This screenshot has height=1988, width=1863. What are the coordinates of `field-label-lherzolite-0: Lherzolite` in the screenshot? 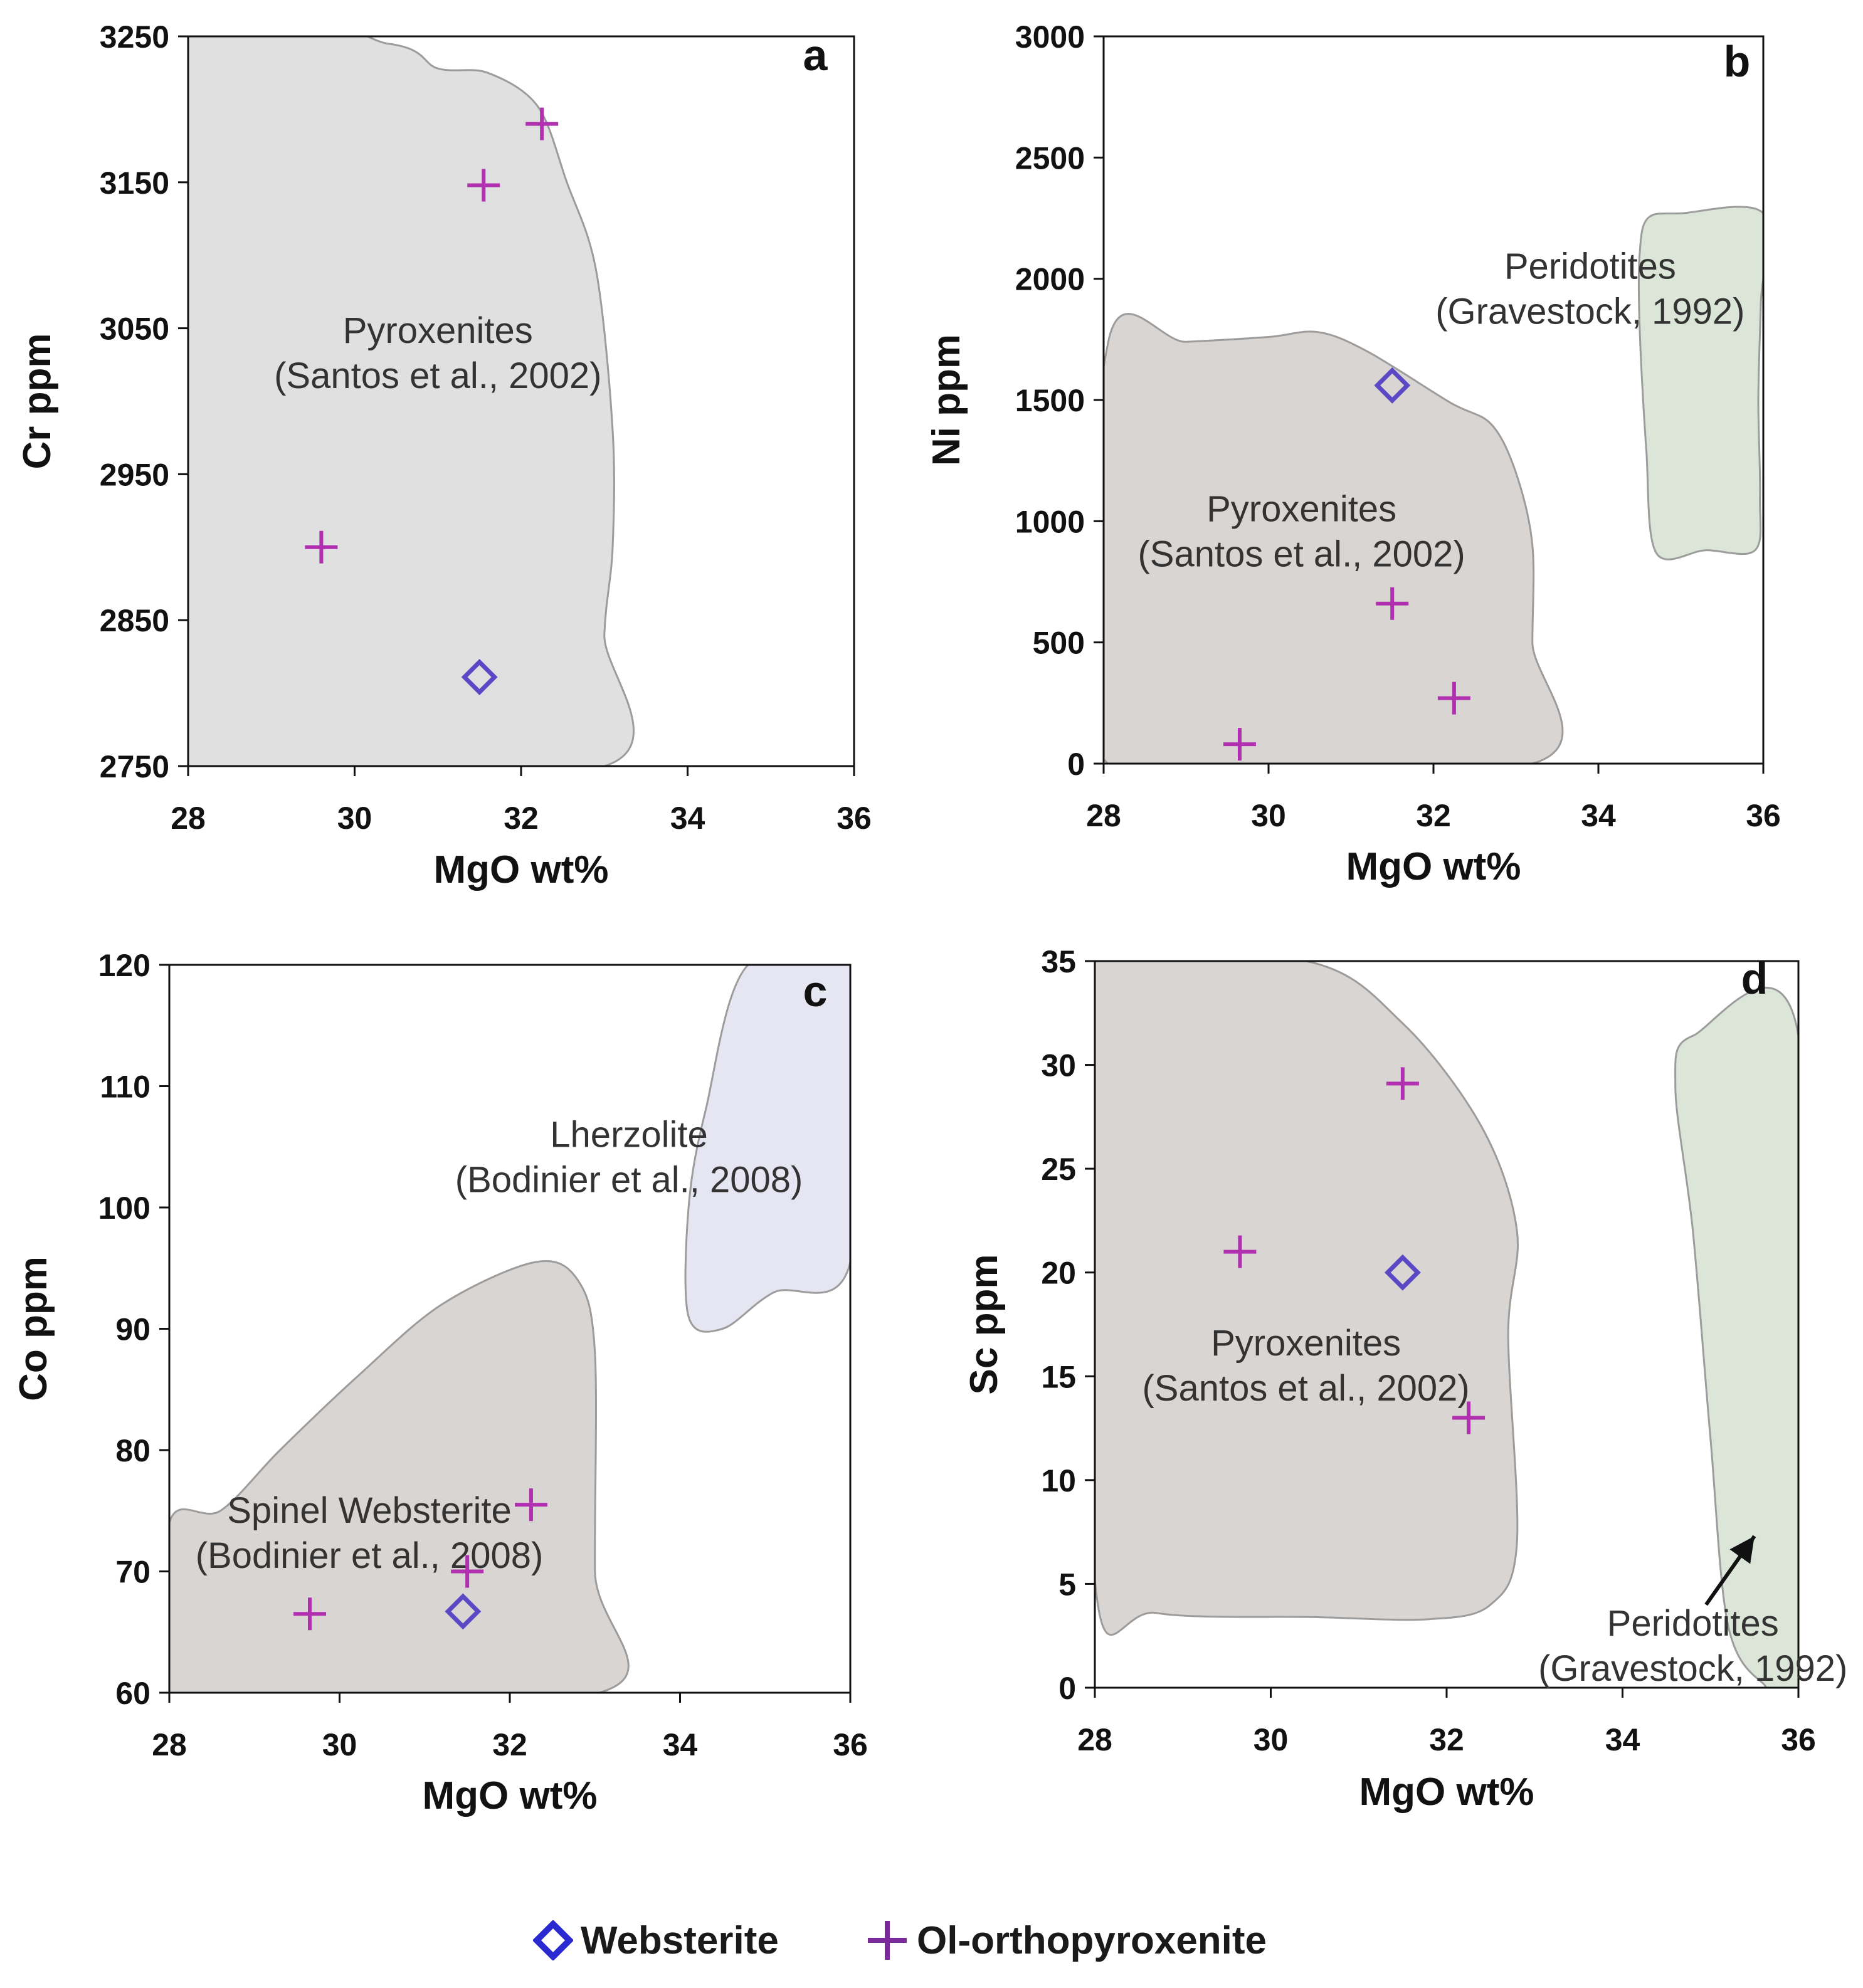 It's located at (628, 1134).